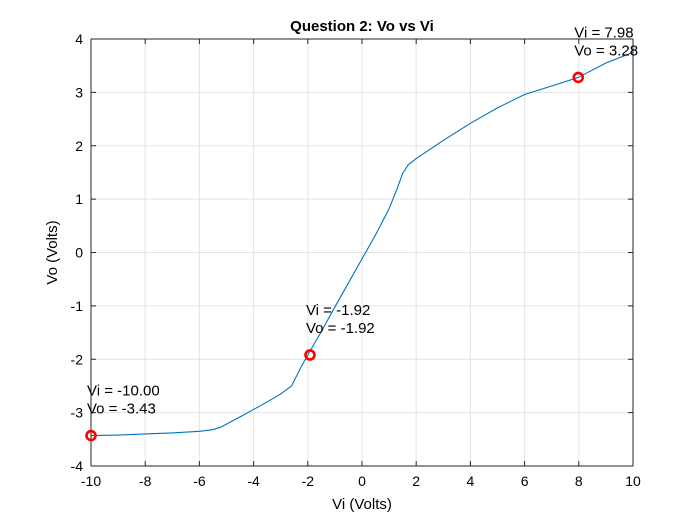 The image size is (700, 525). What do you see at coordinates (77, 306) in the screenshot?
I see `y-tick-label: -1` at bounding box center [77, 306].